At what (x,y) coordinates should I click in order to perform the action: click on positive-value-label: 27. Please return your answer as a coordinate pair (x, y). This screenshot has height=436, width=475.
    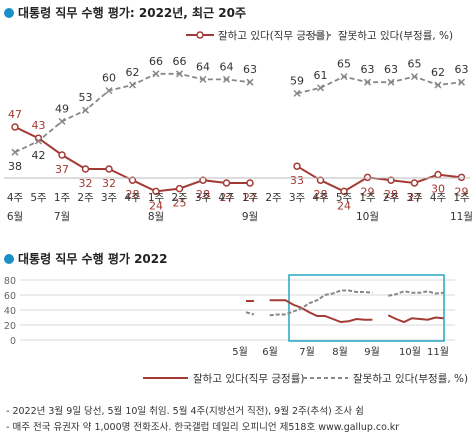
    Looking at the image, I should click on (250, 197).